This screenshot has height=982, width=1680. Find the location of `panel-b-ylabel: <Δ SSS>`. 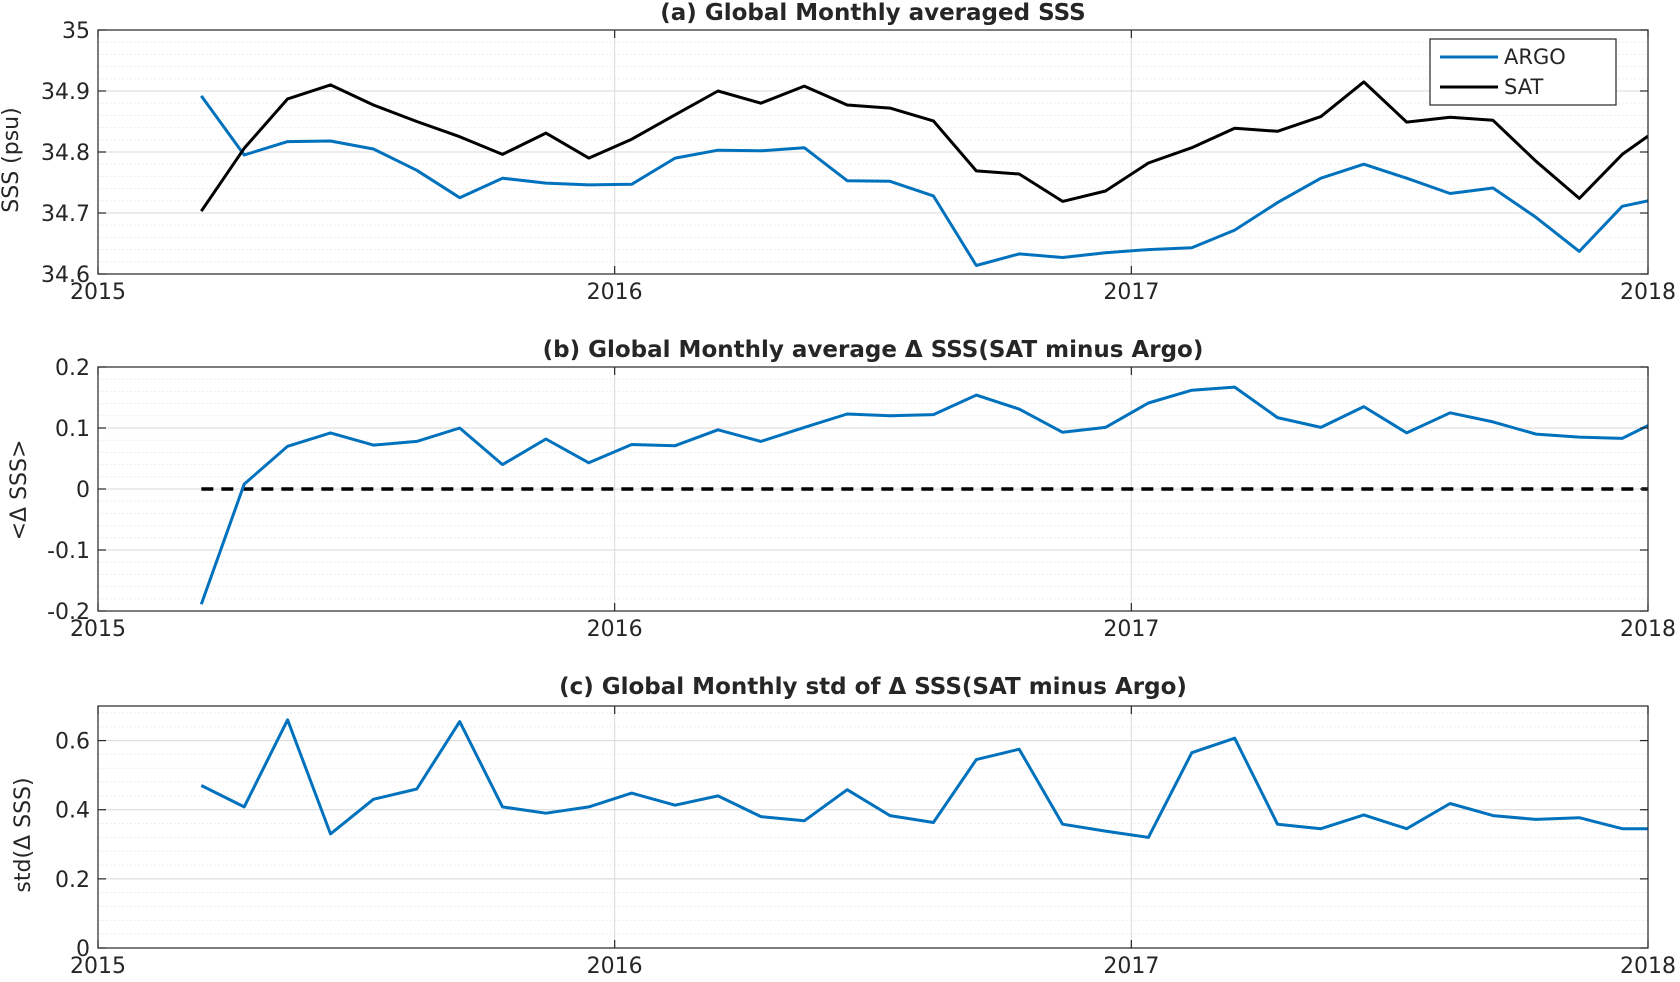

panel-b-ylabel: <Δ SSS> is located at coordinates (19, 490).